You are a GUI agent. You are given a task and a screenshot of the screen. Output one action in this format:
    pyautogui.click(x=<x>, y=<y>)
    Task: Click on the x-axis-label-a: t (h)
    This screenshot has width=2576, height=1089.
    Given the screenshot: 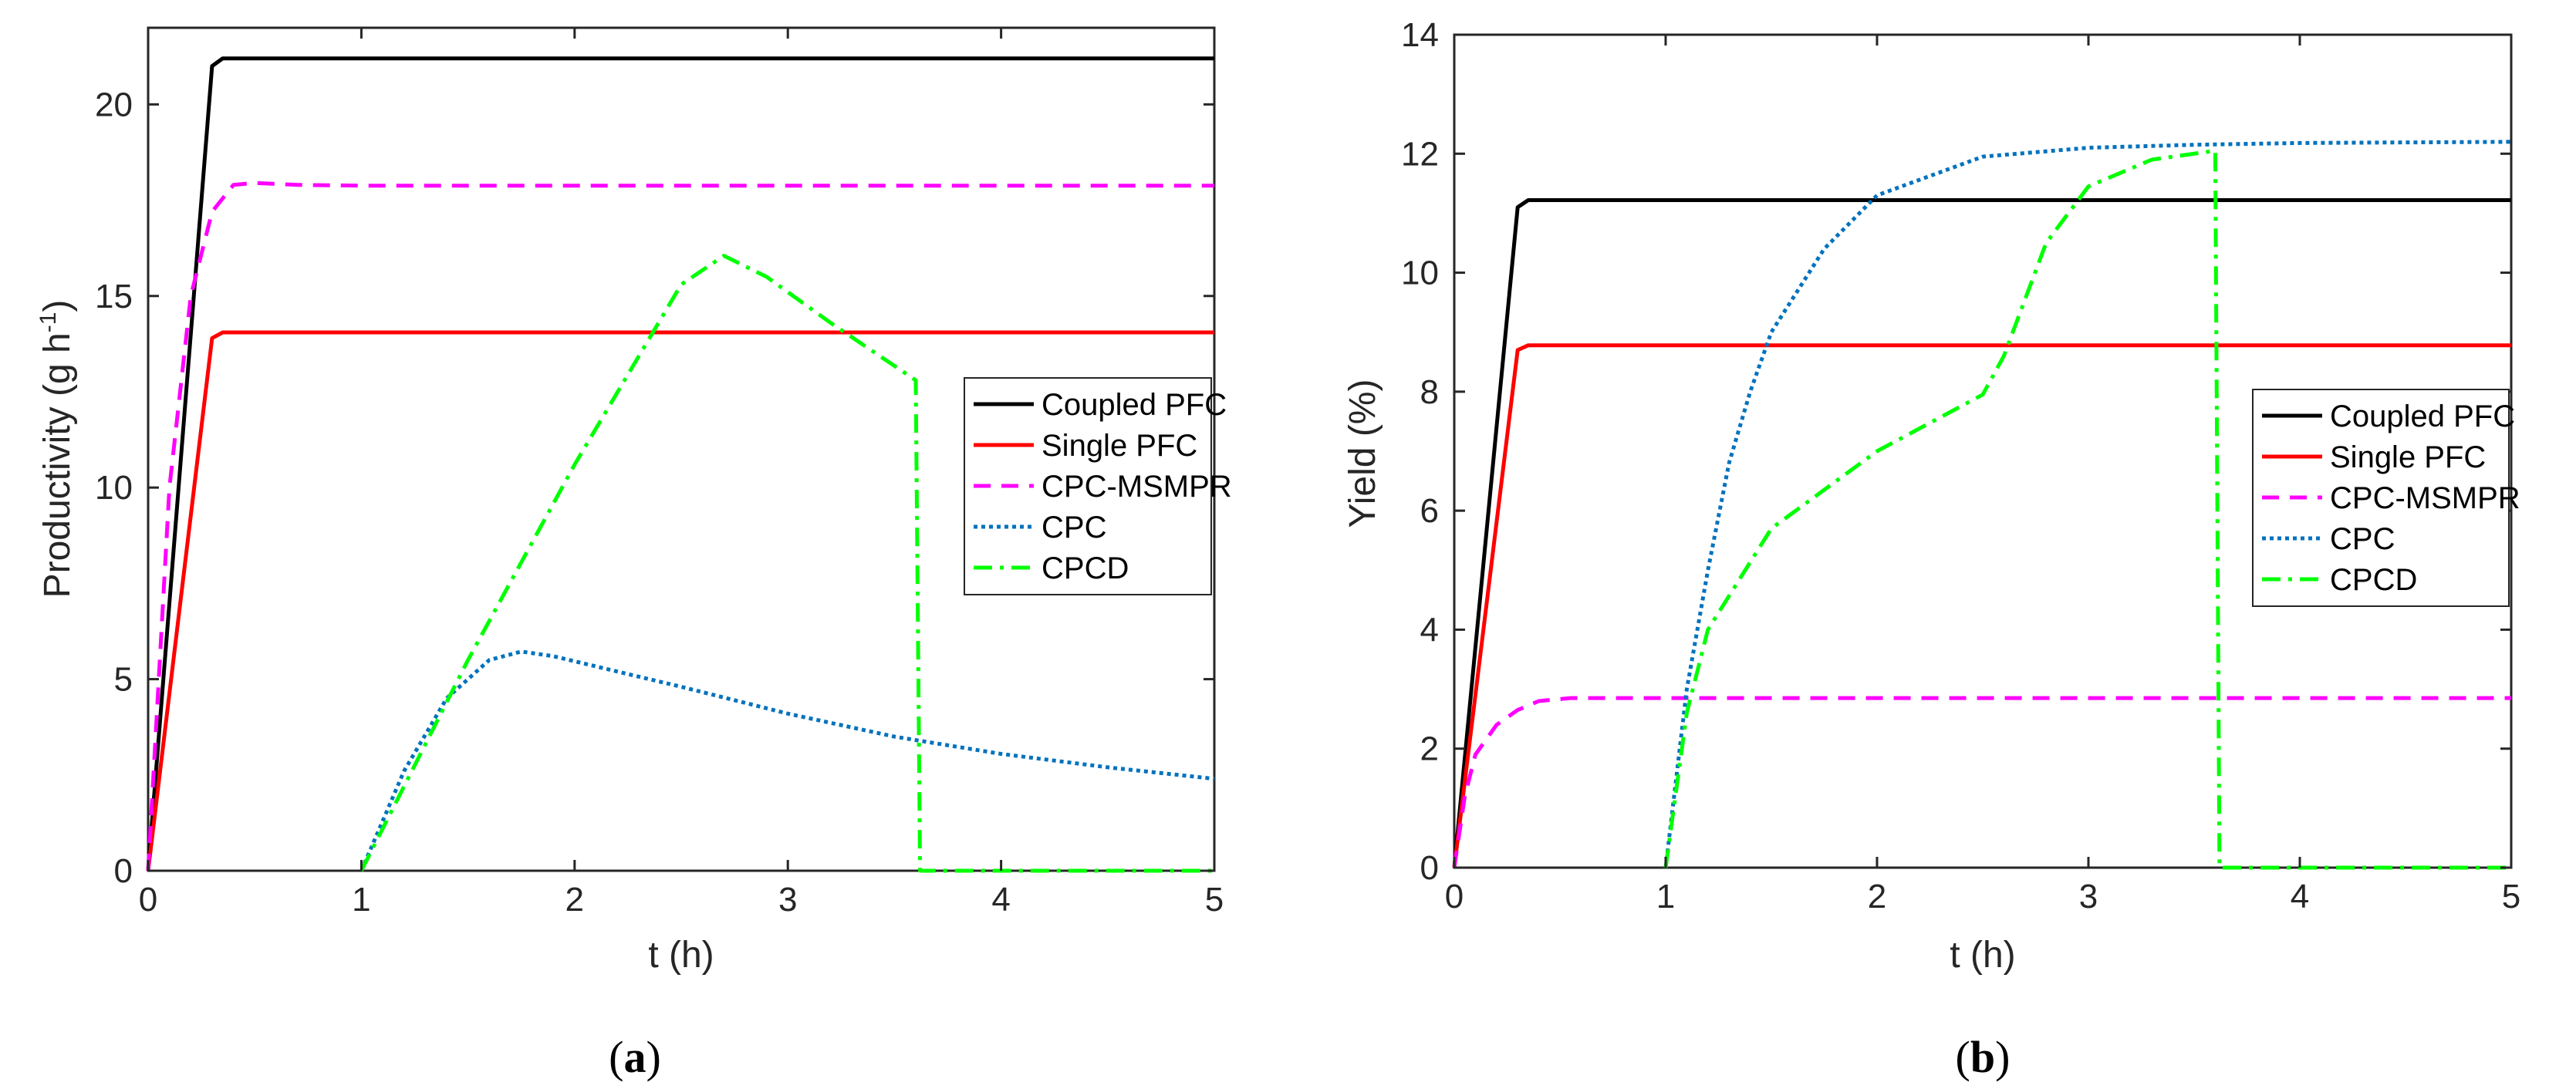 What is the action you would take?
    pyautogui.click(x=681, y=956)
    